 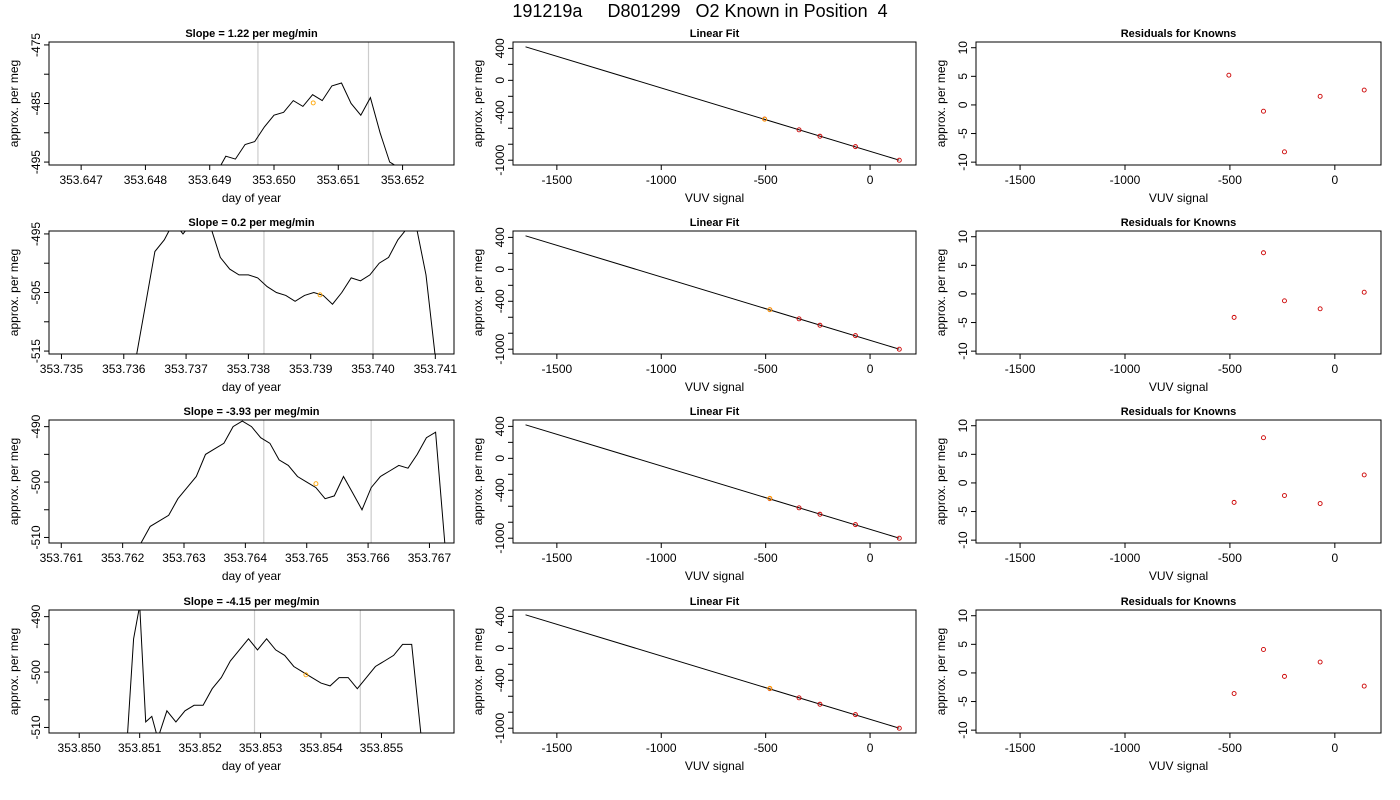 I want to click on y-tick-label: -10, so click(x=963, y=730).